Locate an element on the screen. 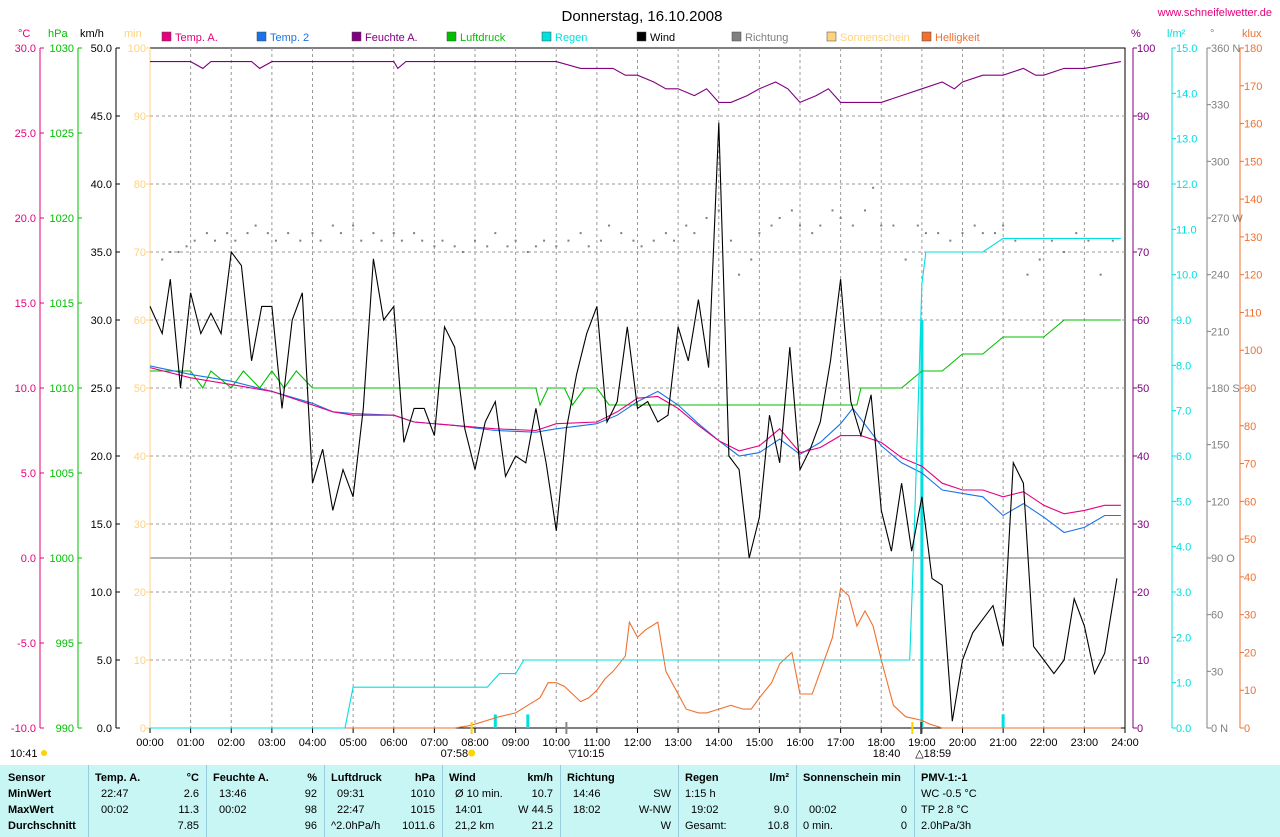 Image resolution: width=1280 pixels, height=837 pixels. website-link: www.schneifelwetter.de is located at coordinates (1214, 13).